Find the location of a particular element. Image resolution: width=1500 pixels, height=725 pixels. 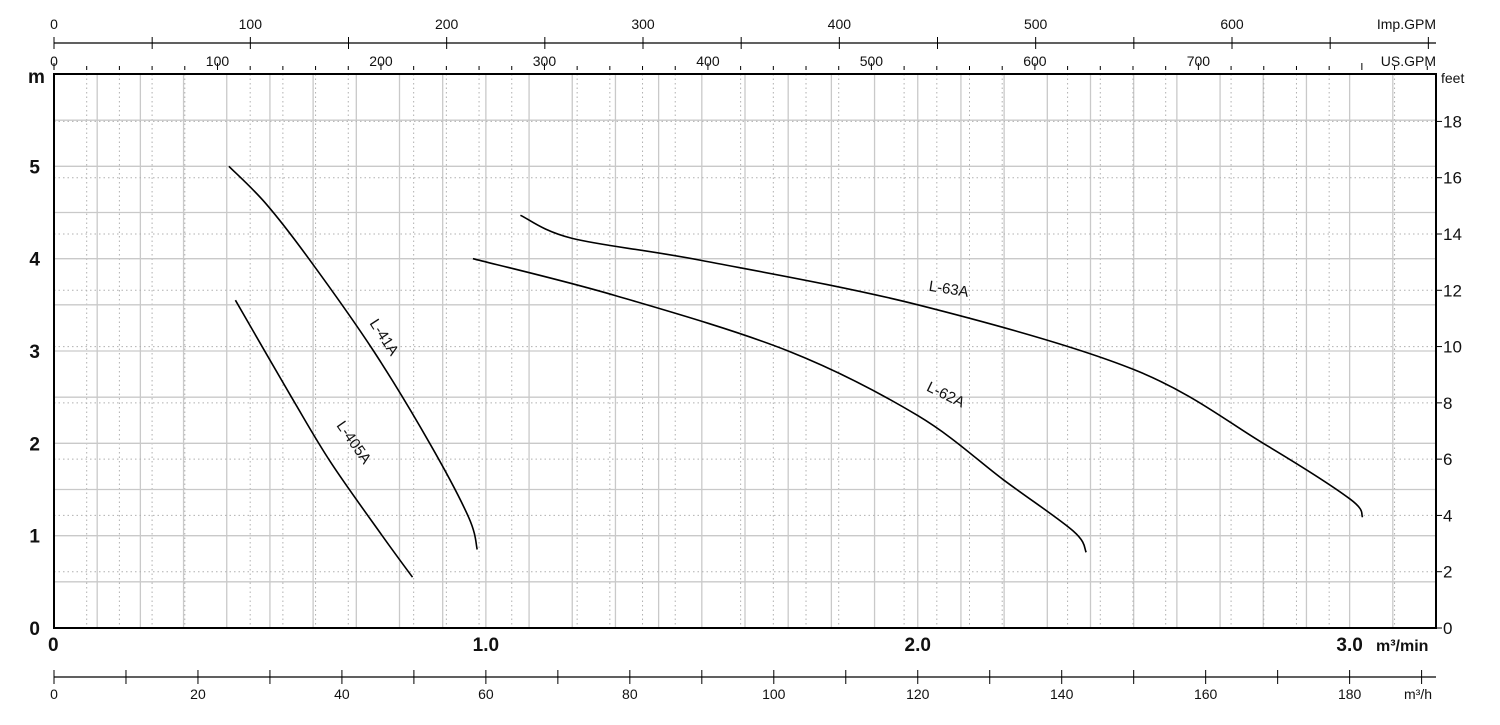

y-axis-left-unit: m is located at coordinates (36, 77).